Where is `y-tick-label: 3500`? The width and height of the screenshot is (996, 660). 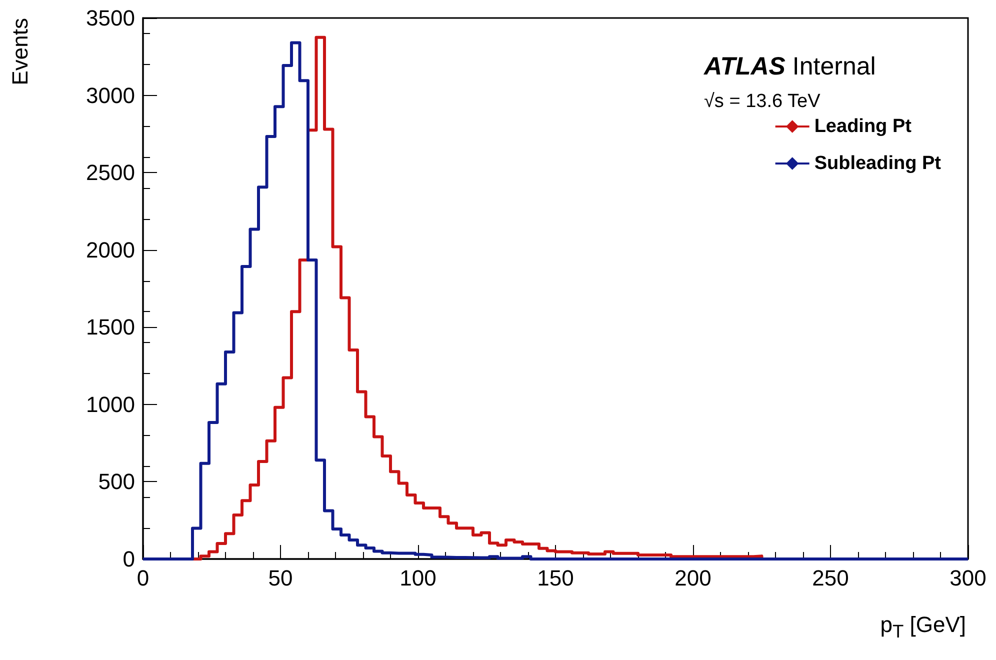 y-tick-label: 3500 is located at coordinates (110, 18).